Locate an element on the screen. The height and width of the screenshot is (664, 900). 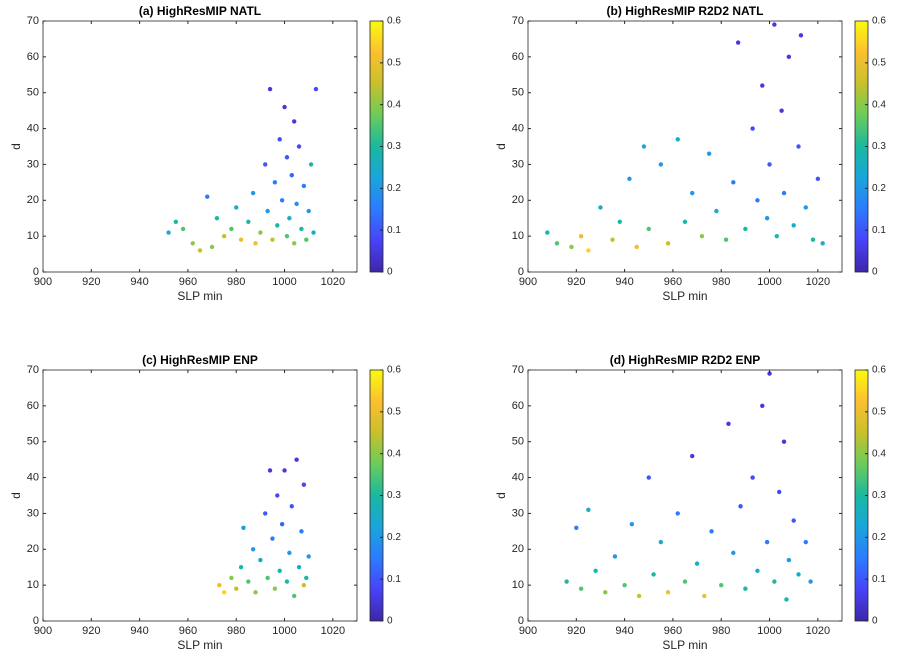
colorbar-tick-label: 0.2 is located at coordinates (394, 537).